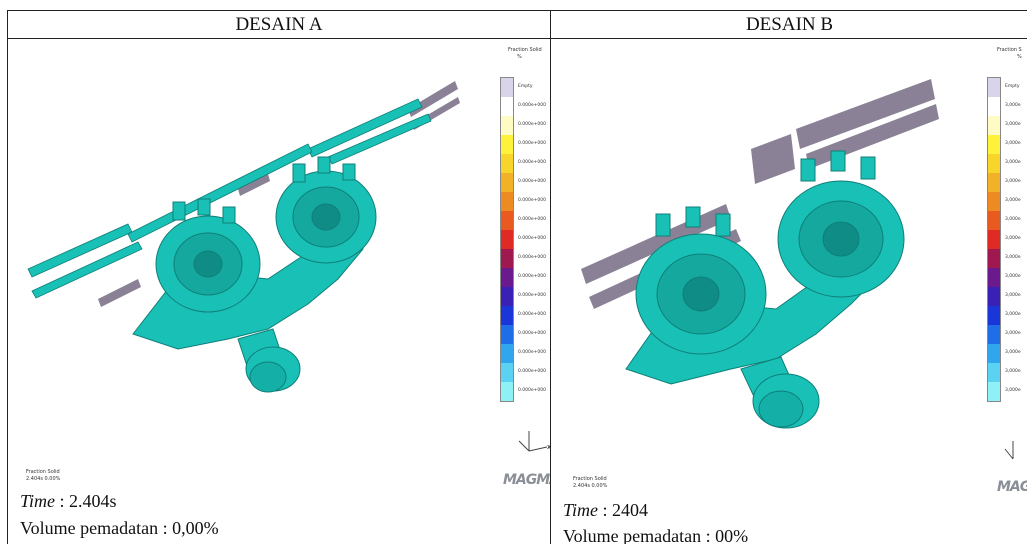 The image size is (1027, 544). Describe the element at coordinates (38, 501) in the screenshot. I see `time-label-a: Time` at that location.